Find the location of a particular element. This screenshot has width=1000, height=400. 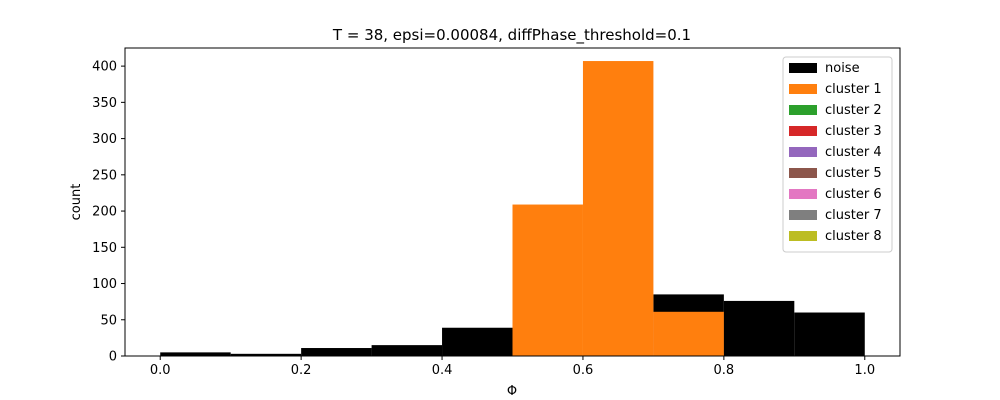

x-tick-label: 1.0 is located at coordinates (864, 370).